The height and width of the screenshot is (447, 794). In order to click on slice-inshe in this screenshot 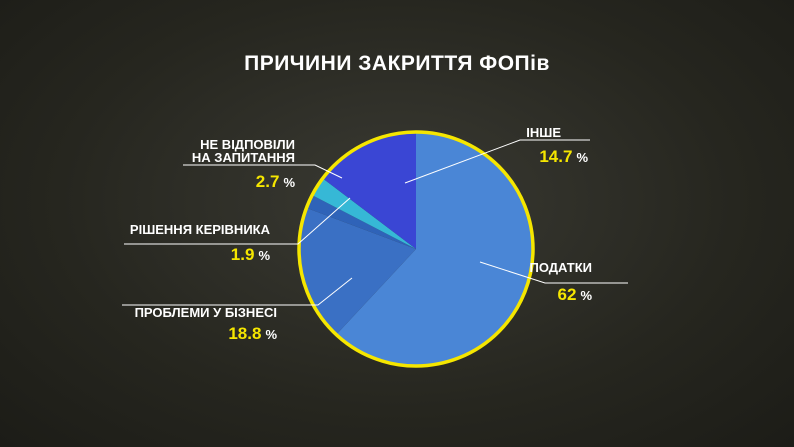, I will do `click(369, 190)`.